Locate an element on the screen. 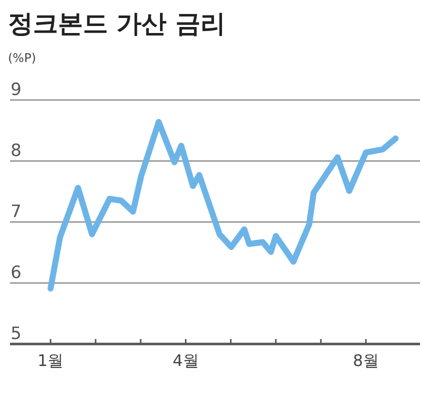 The width and height of the screenshot is (421, 412). y-tick-label: 8 is located at coordinates (16, 151).